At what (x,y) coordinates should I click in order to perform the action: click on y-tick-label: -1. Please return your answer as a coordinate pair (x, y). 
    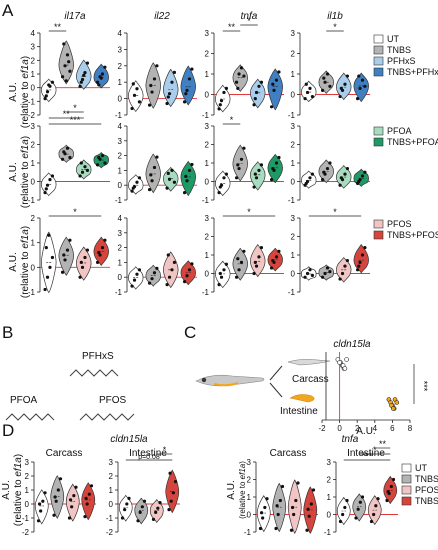
    Looking at the image, I should click on (110, 518).